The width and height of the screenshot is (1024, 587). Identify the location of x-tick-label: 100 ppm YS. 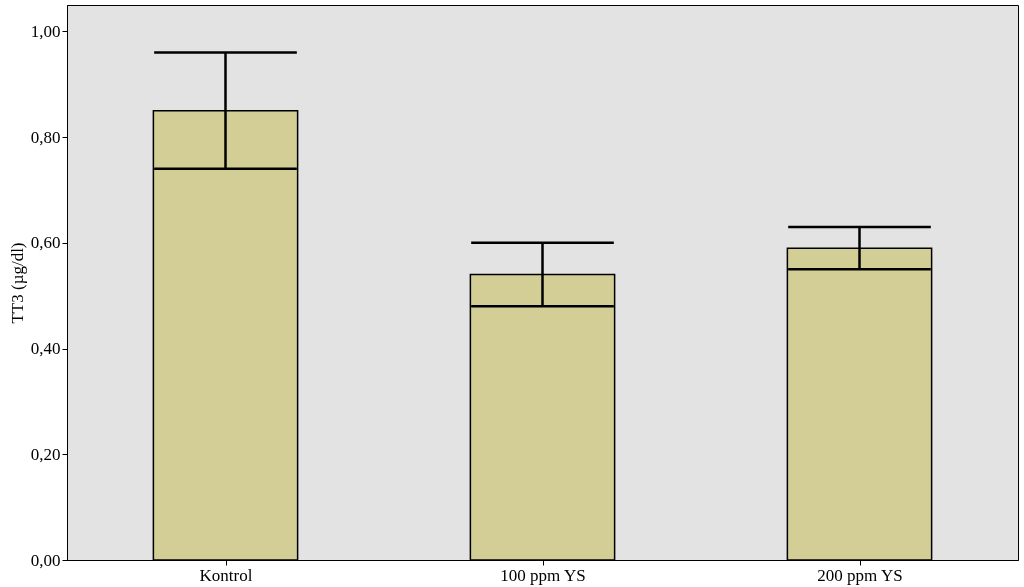
(543, 575).